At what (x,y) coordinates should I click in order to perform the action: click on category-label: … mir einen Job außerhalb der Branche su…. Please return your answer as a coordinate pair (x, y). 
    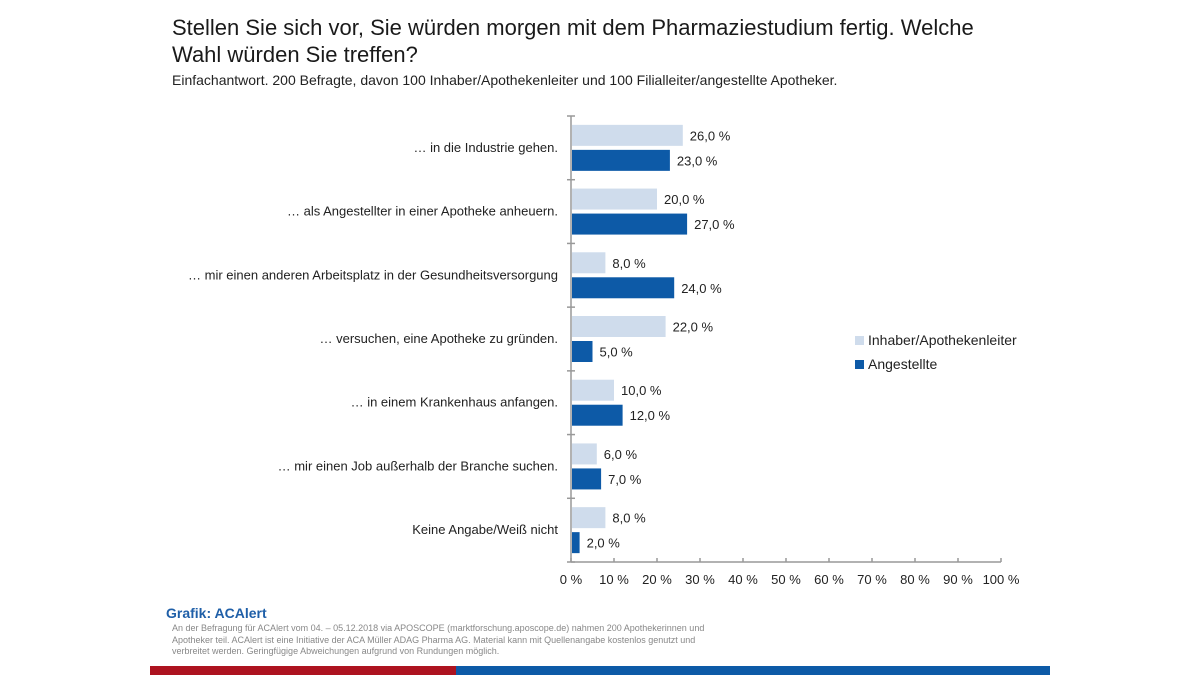
    Looking at the image, I should click on (418, 465).